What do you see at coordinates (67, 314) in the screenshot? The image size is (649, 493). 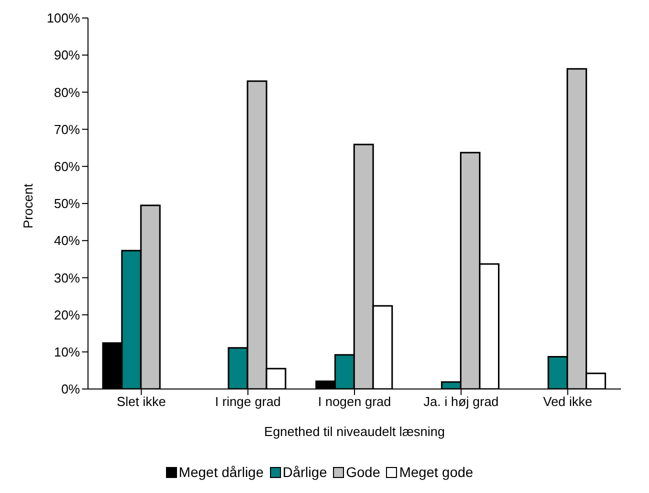 I see `y-tick-label: 20%` at bounding box center [67, 314].